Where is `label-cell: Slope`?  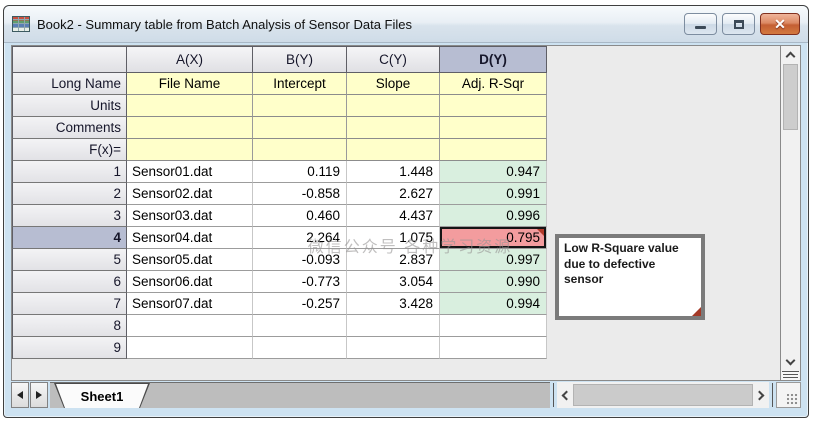 label-cell: Slope is located at coordinates (393, 84).